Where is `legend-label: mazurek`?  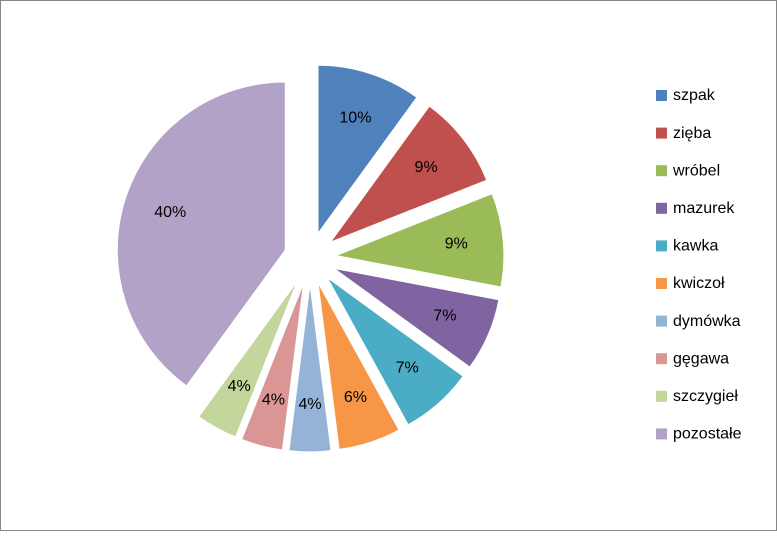
legend-label: mazurek is located at coordinates (704, 208).